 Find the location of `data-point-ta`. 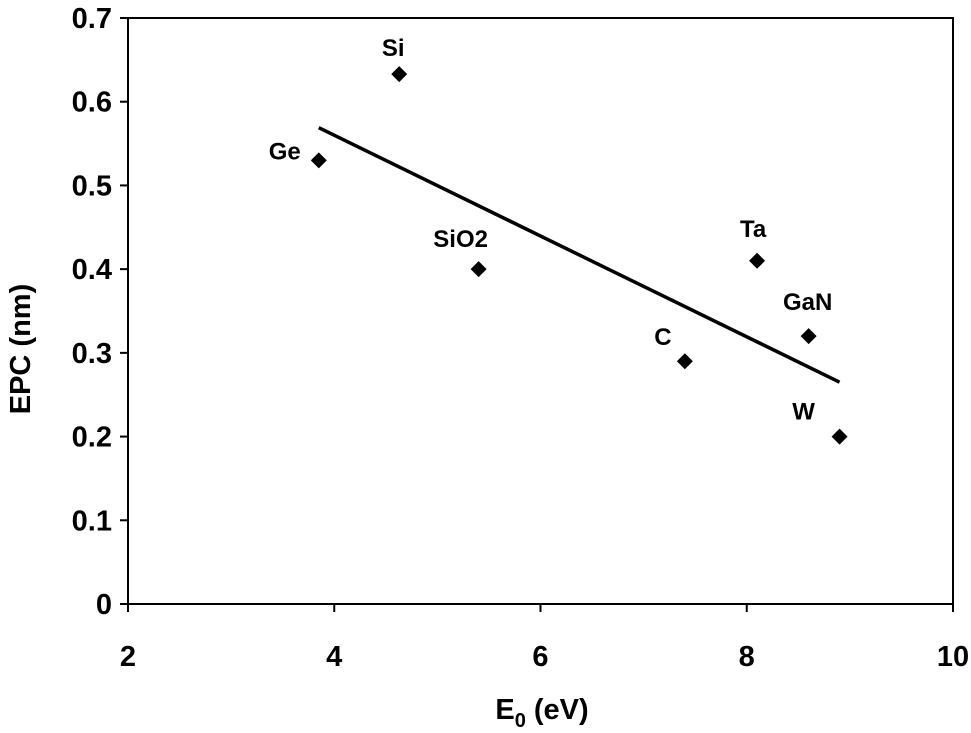

data-point-ta is located at coordinates (757, 260).